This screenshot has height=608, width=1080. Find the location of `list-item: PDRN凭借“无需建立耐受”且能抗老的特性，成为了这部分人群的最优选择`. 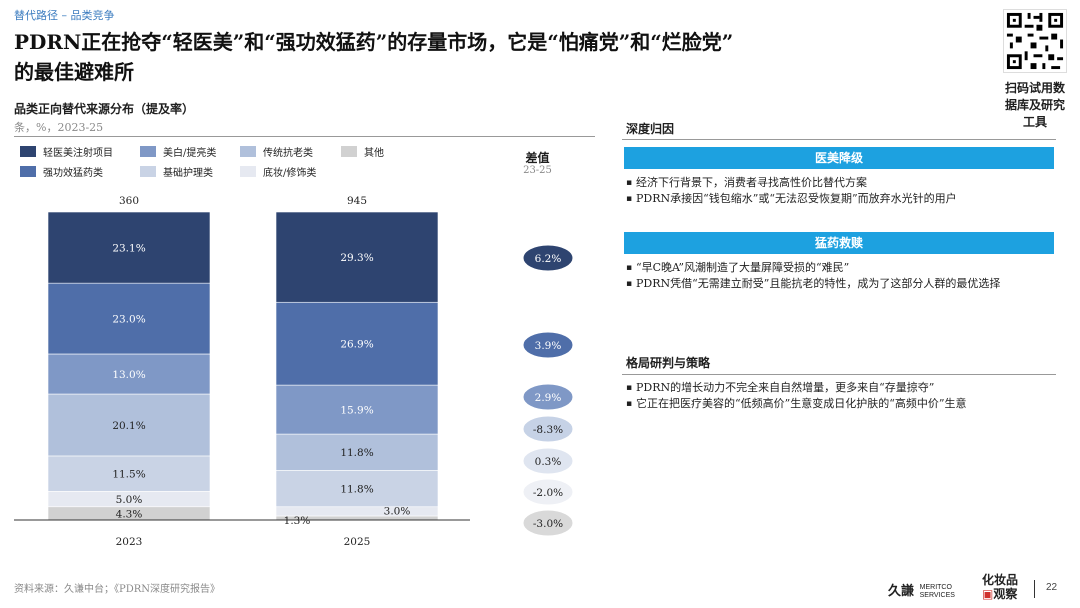

list-item: PDRN凭借“无需建立耐受”且能抗老的特性，成为了这部分人群的最优选择 is located at coordinates (841, 284).